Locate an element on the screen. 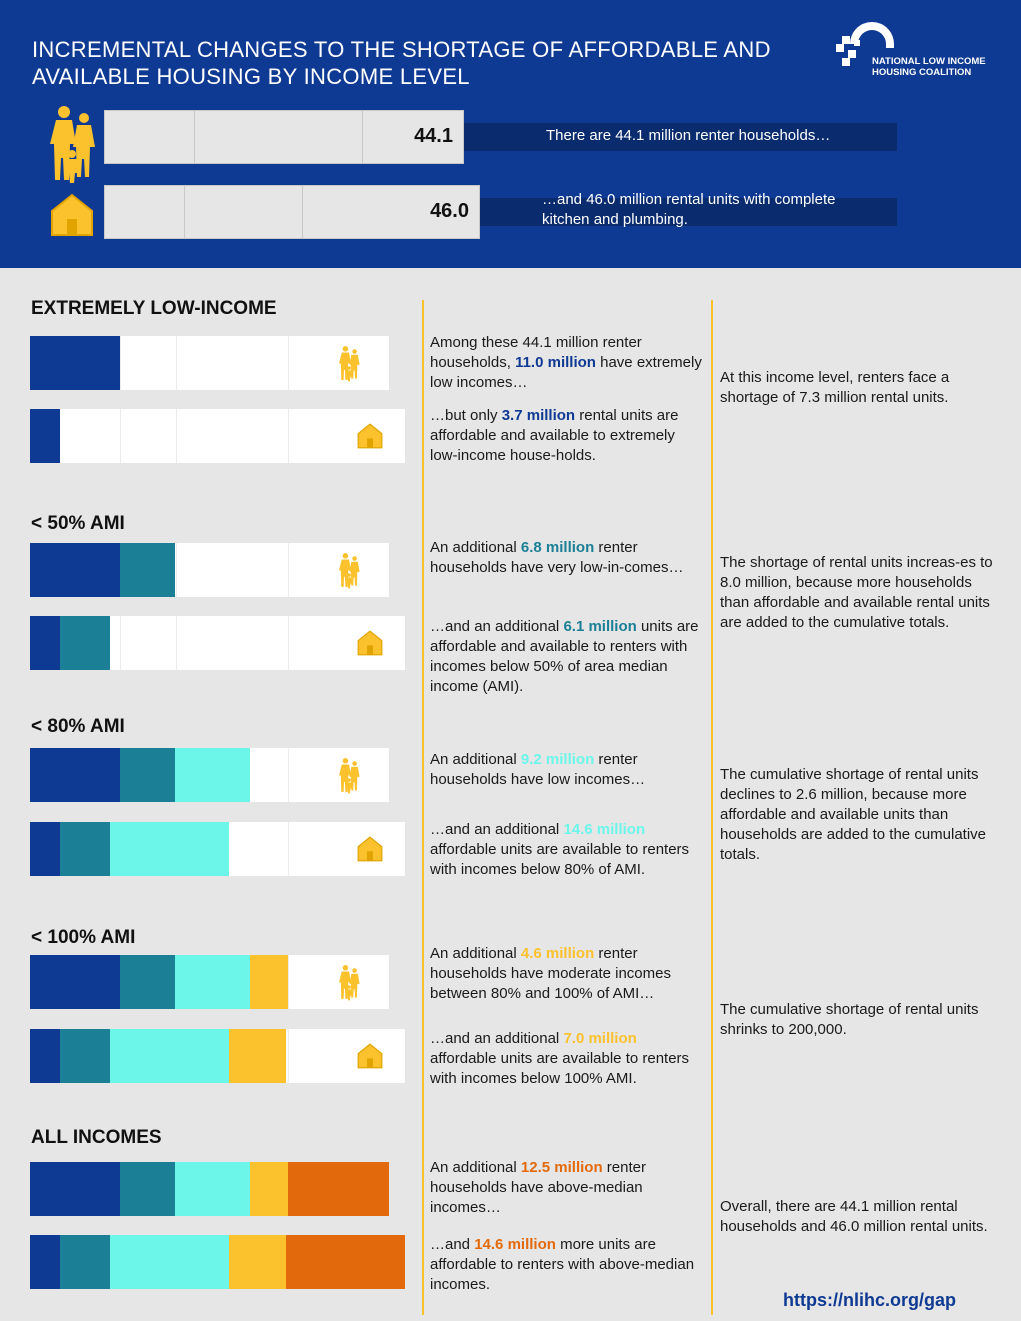  all-households-bar is located at coordinates (210, 1189).